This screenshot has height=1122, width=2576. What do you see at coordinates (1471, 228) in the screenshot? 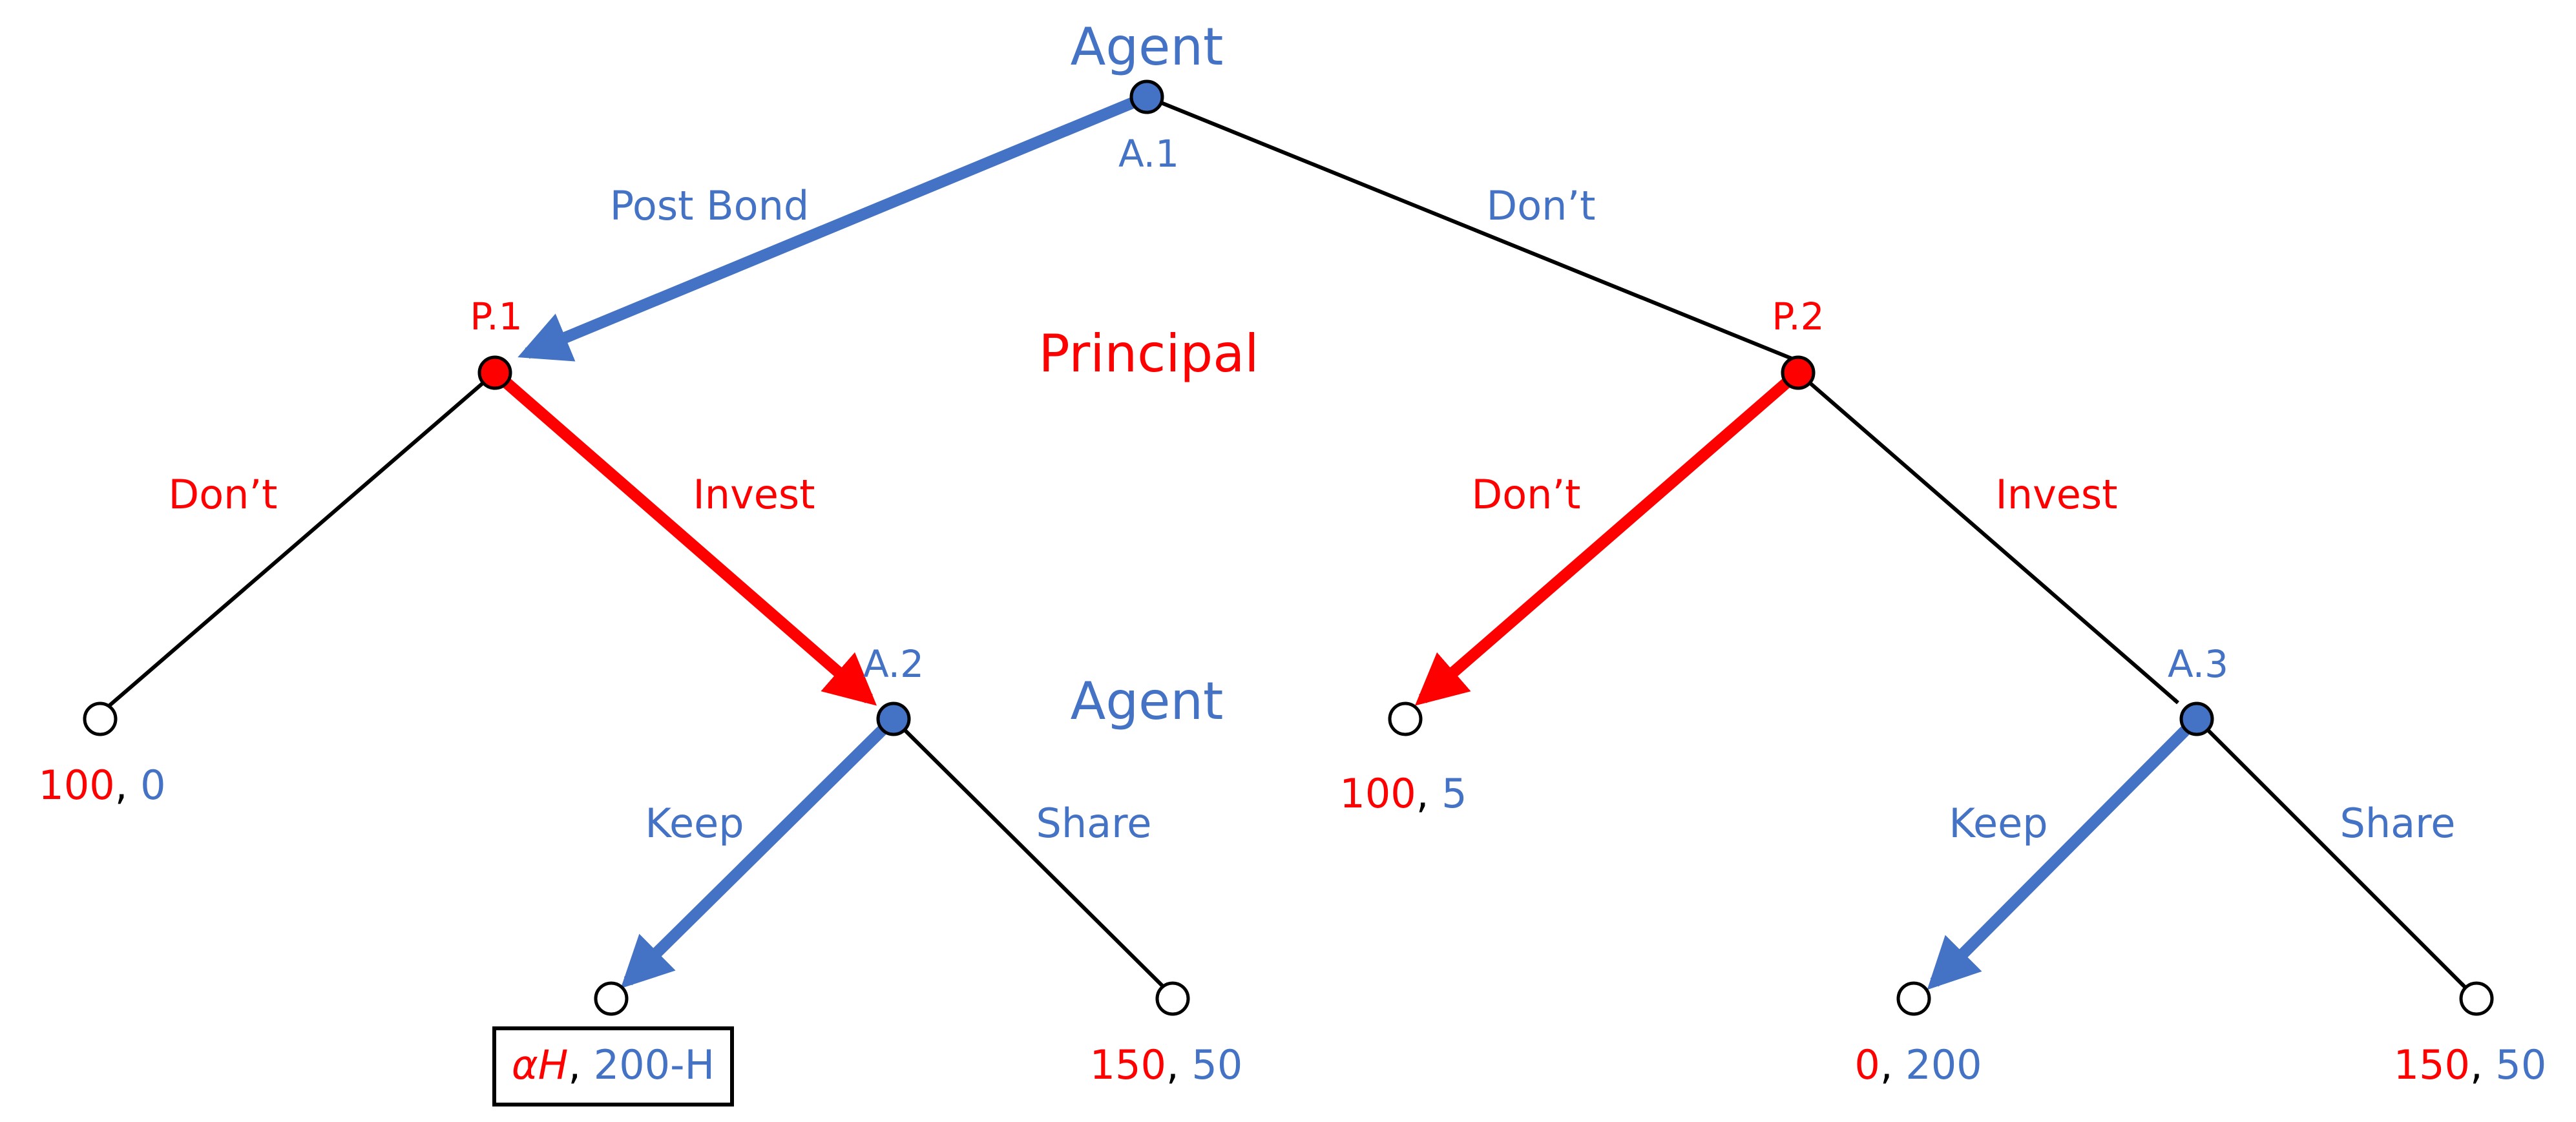
I see `edge-a1-dont` at bounding box center [1471, 228].